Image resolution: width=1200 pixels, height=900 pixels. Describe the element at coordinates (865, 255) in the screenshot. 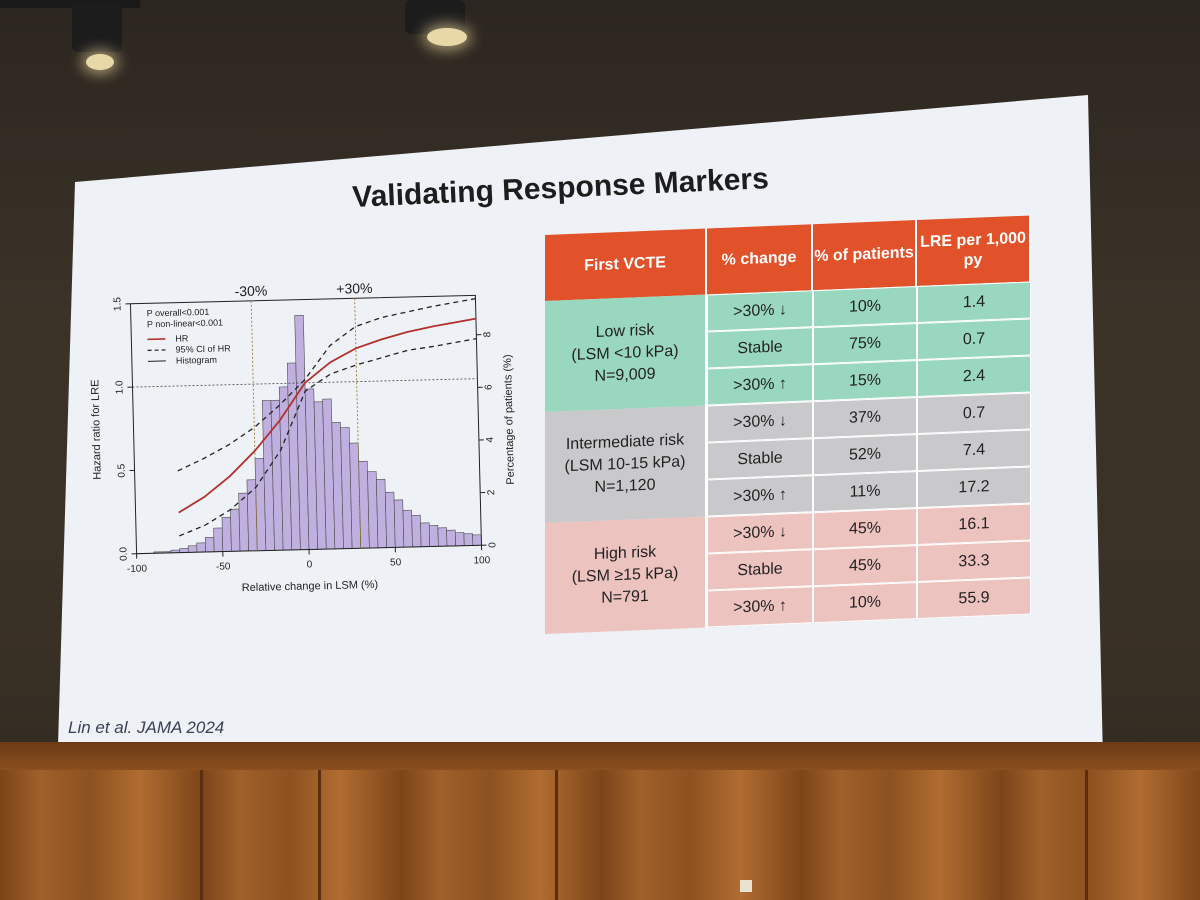

I see `header-pct-patients: % of patients` at that location.